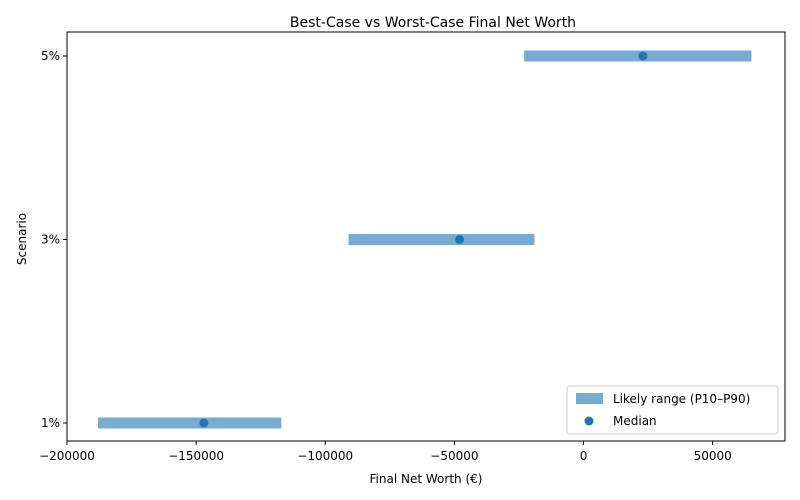 The image size is (800, 500). What do you see at coordinates (584, 456) in the screenshot?
I see `x-tick-label: 0` at bounding box center [584, 456].